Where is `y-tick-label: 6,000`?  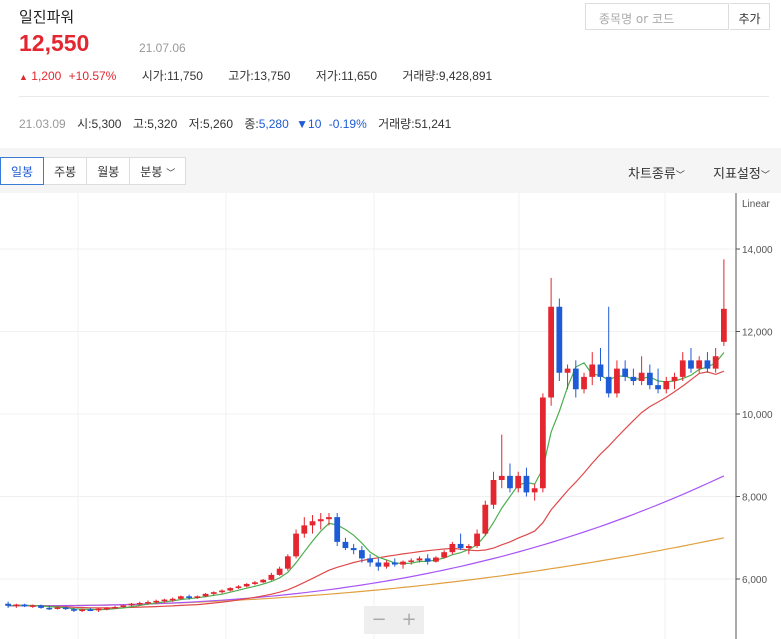
y-tick-label: 6,000 is located at coordinates (754, 580).